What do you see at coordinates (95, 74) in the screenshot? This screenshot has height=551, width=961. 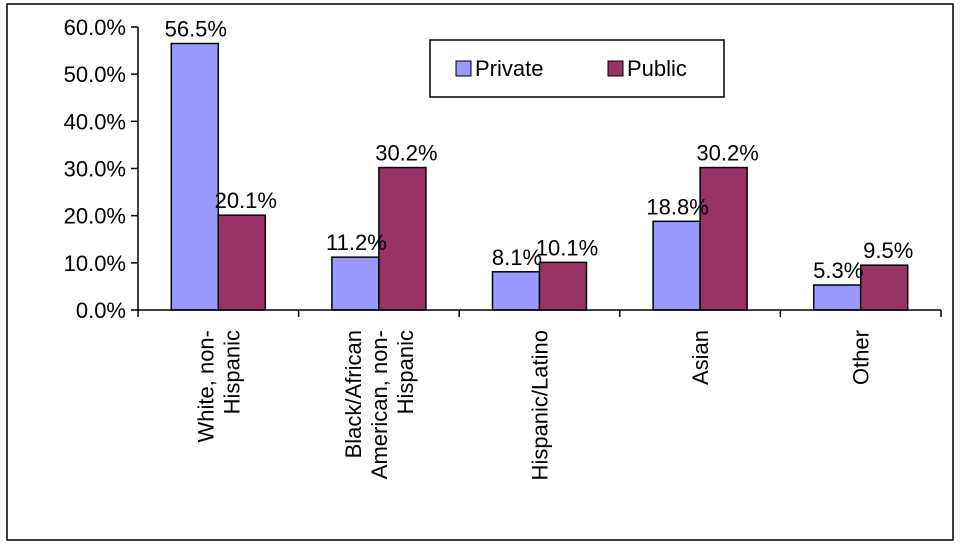 I see `y-tick-label: 50.0%` at bounding box center [95, 74].